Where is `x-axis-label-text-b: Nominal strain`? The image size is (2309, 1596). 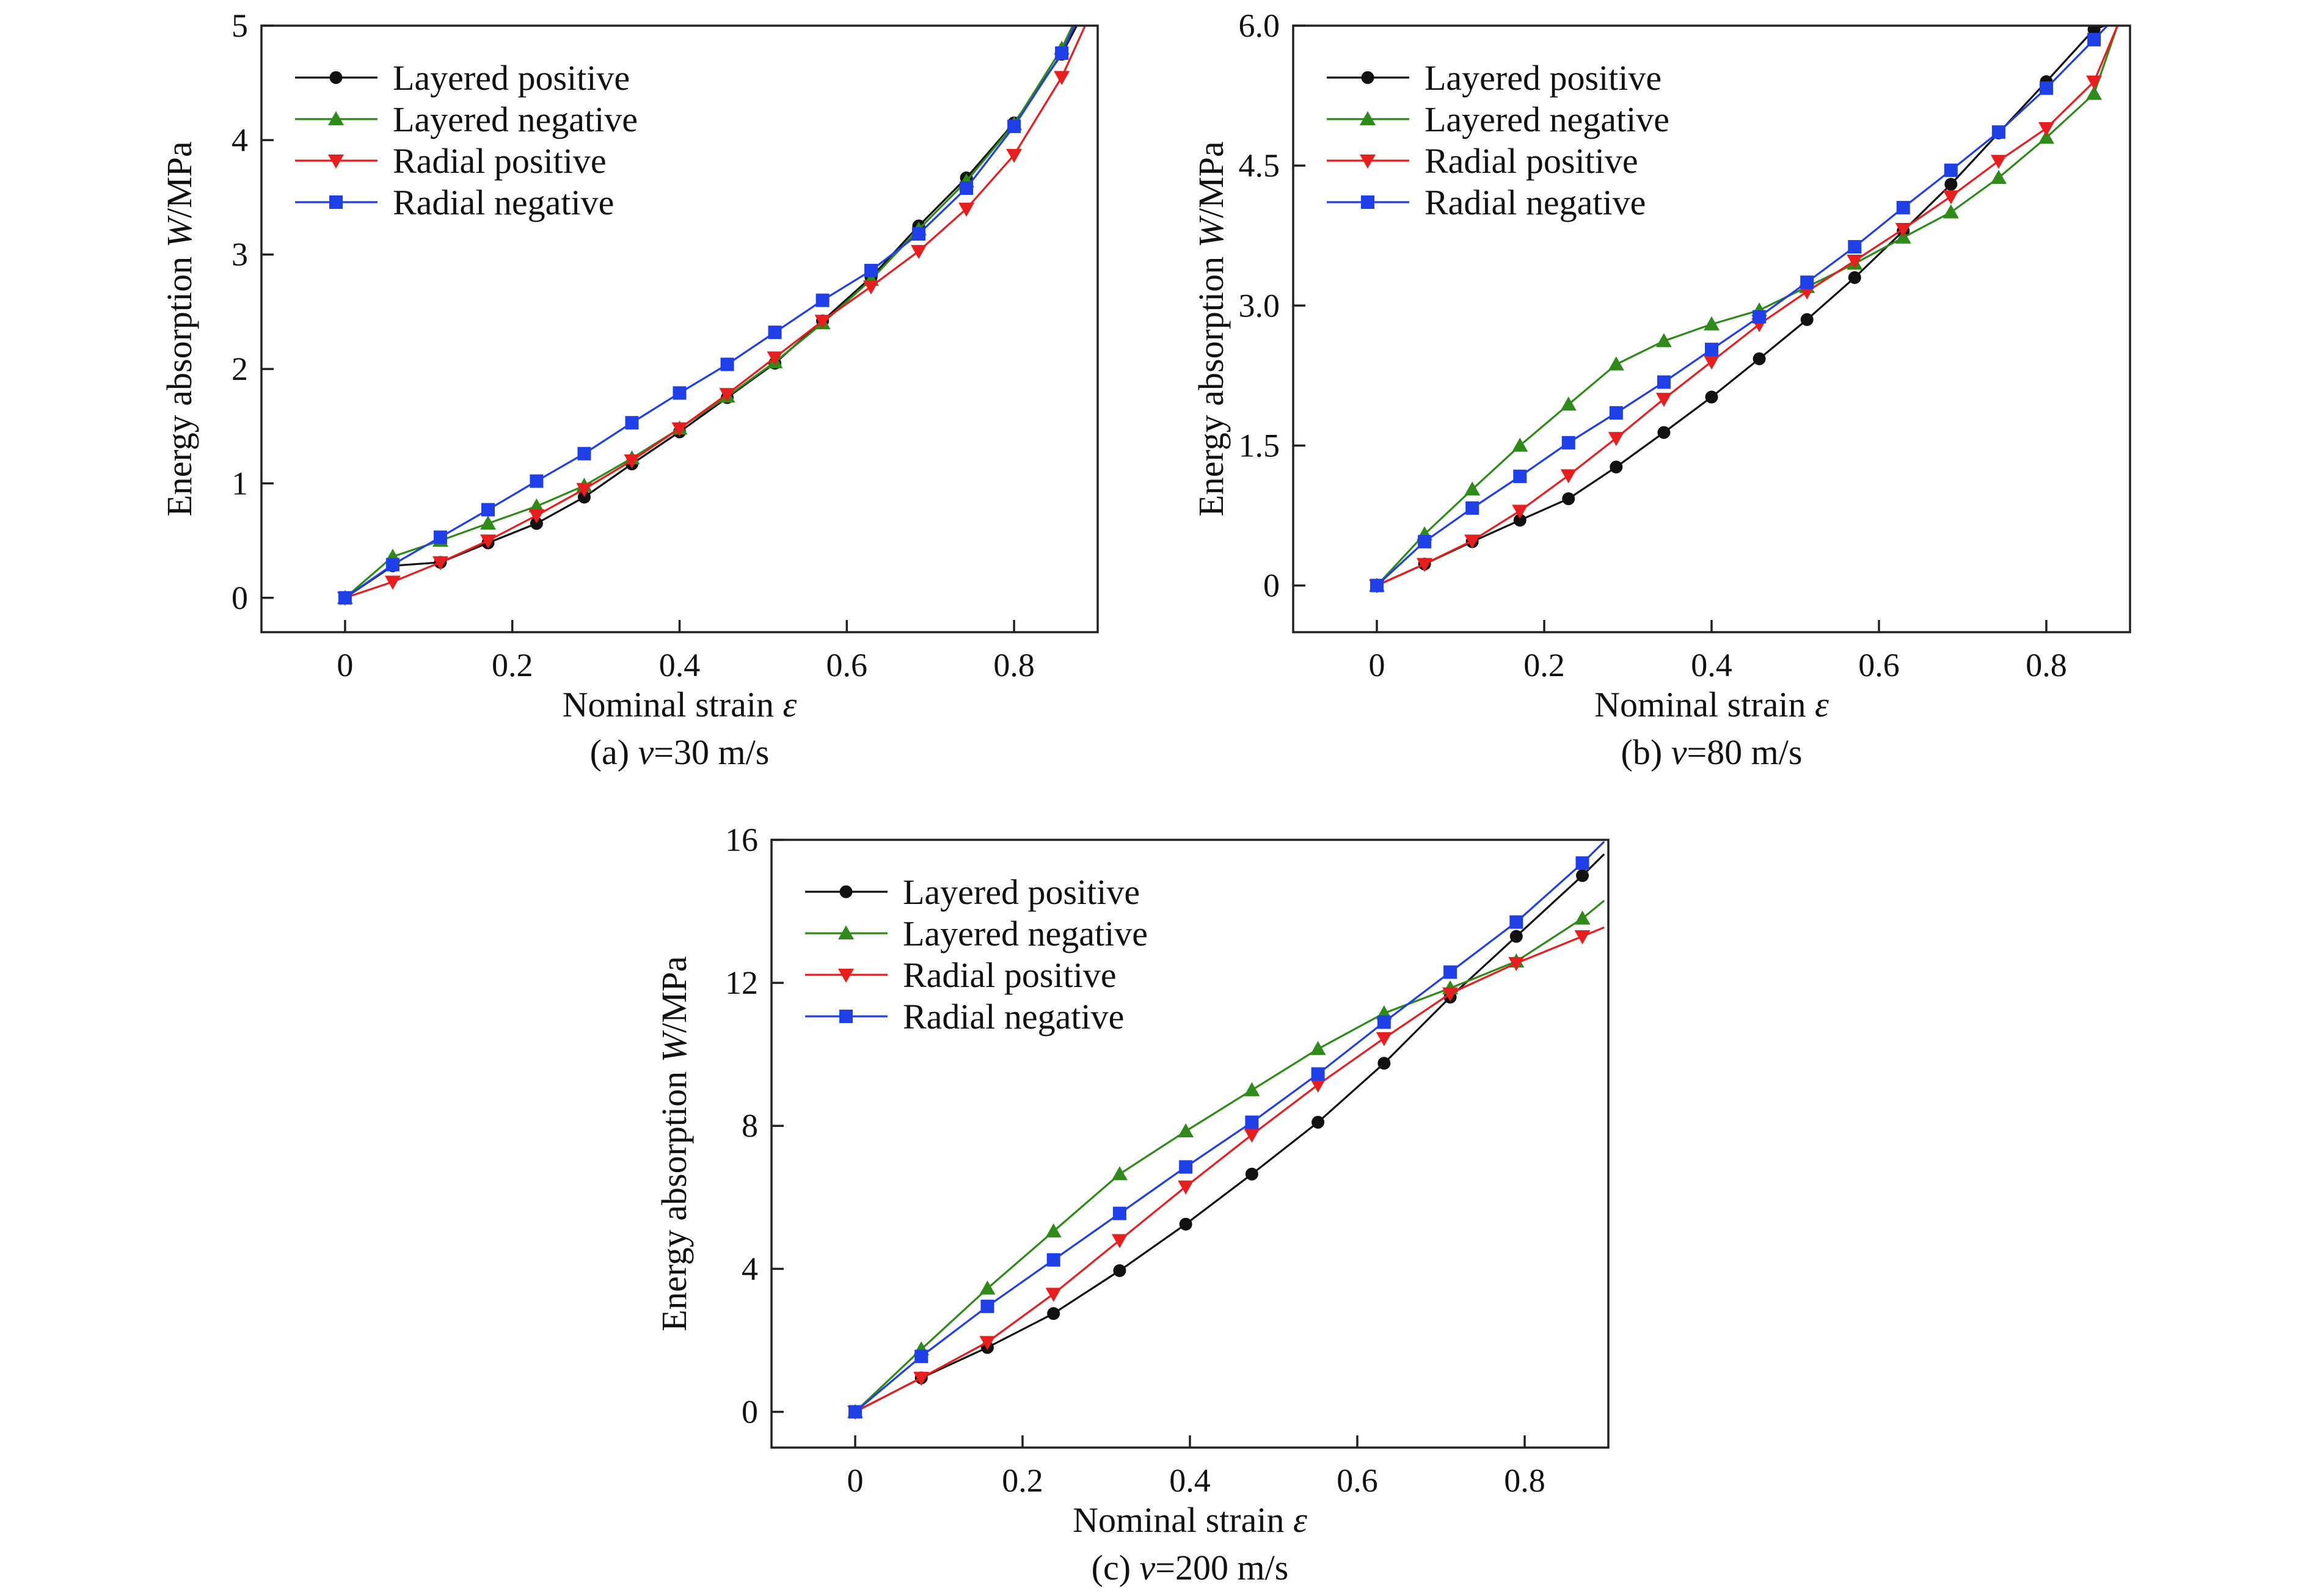 x-axis-label-text-b: Nominal strain is located at coordinates (1704, 704).